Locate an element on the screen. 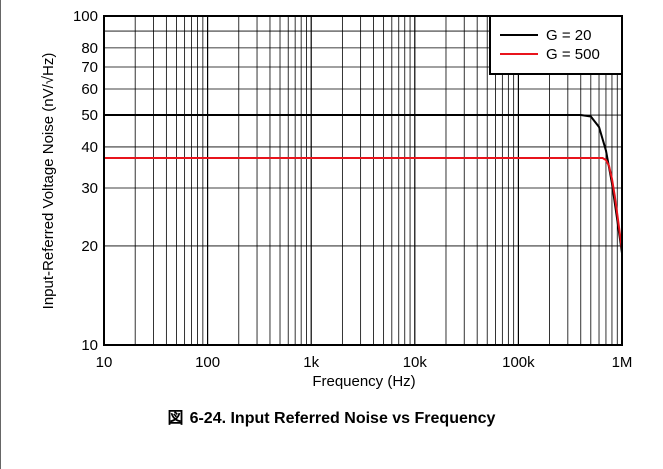  x-tick-label: 1k is located at coordinates (311, 362).